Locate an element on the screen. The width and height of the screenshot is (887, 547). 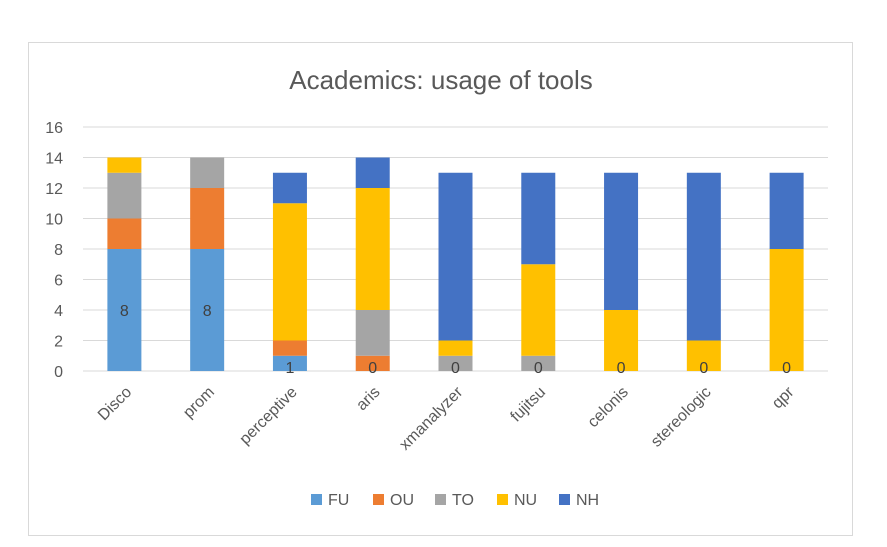
legend-swatch-nh is located at coordinates (564, 499).